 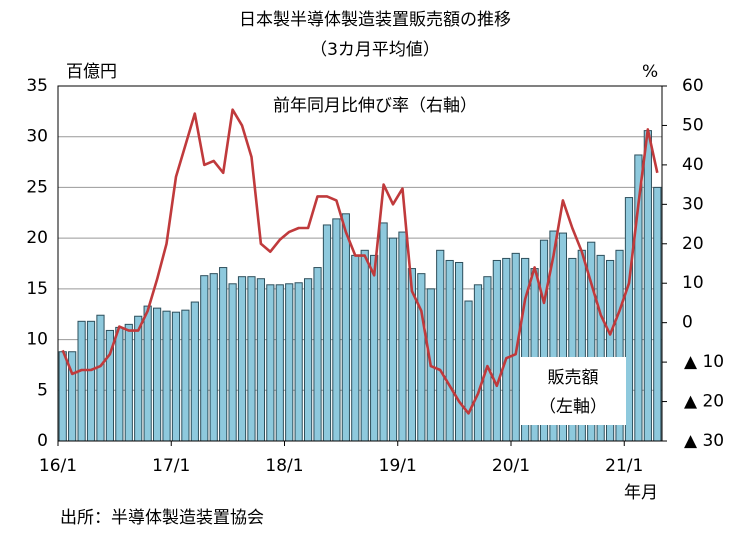 What do you see at coordinates (375, 106) in the screenshot?
I see `annotation: 前年同月比伸び率（右軸）` at bounding box center [375, 106].